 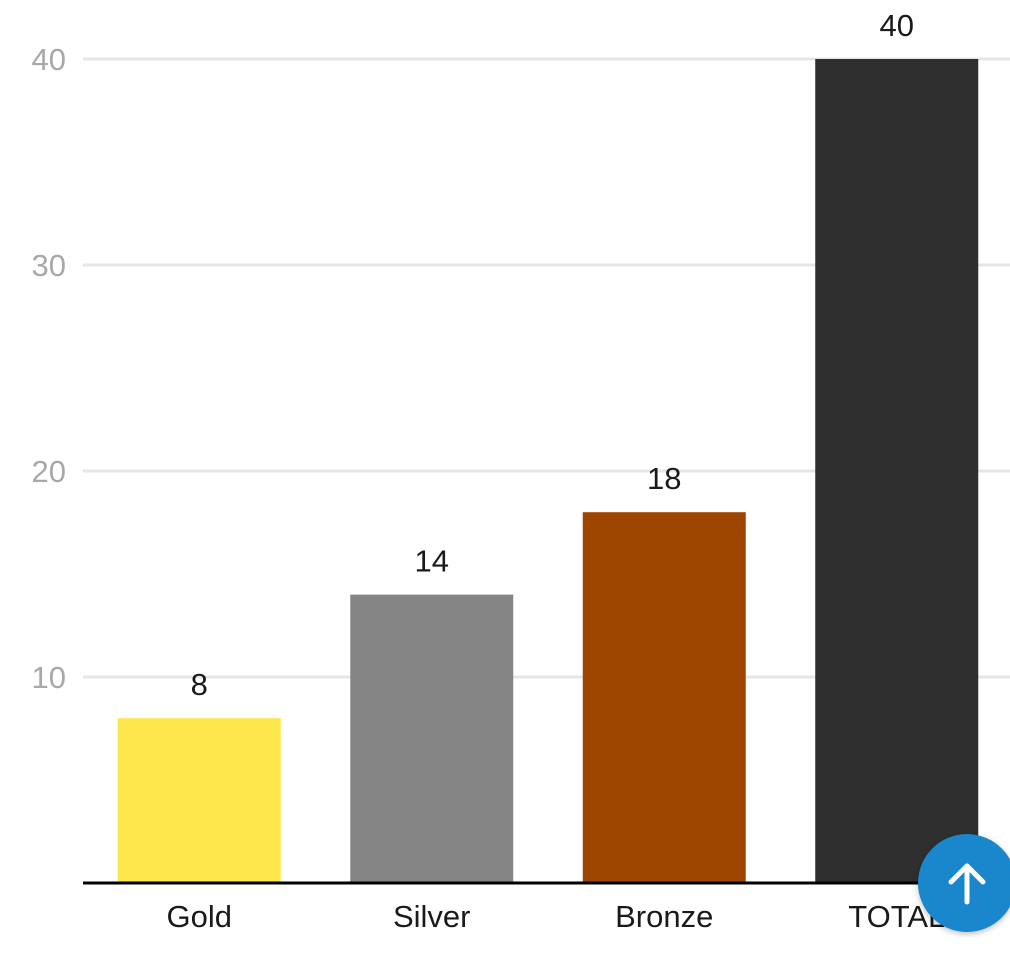 What do you see at coordinates (49, 677) in the screenshot?
I see `y-tick-label: 10` at bounding box center [49, 677].